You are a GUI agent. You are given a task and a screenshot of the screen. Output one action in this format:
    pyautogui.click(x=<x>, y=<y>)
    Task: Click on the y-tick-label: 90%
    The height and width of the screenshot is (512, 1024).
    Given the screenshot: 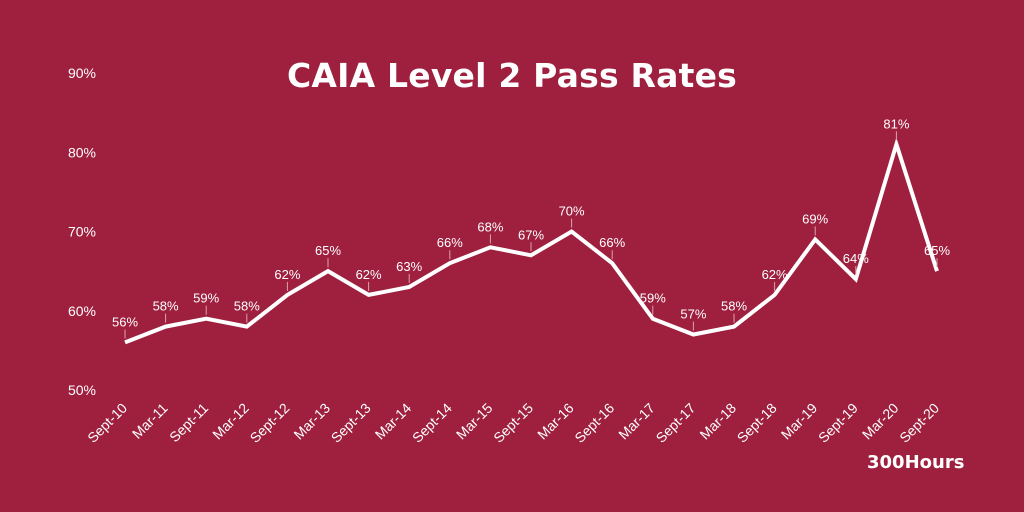 What is the action you would take?
    pyautogui.click(x=82, y=73)
    